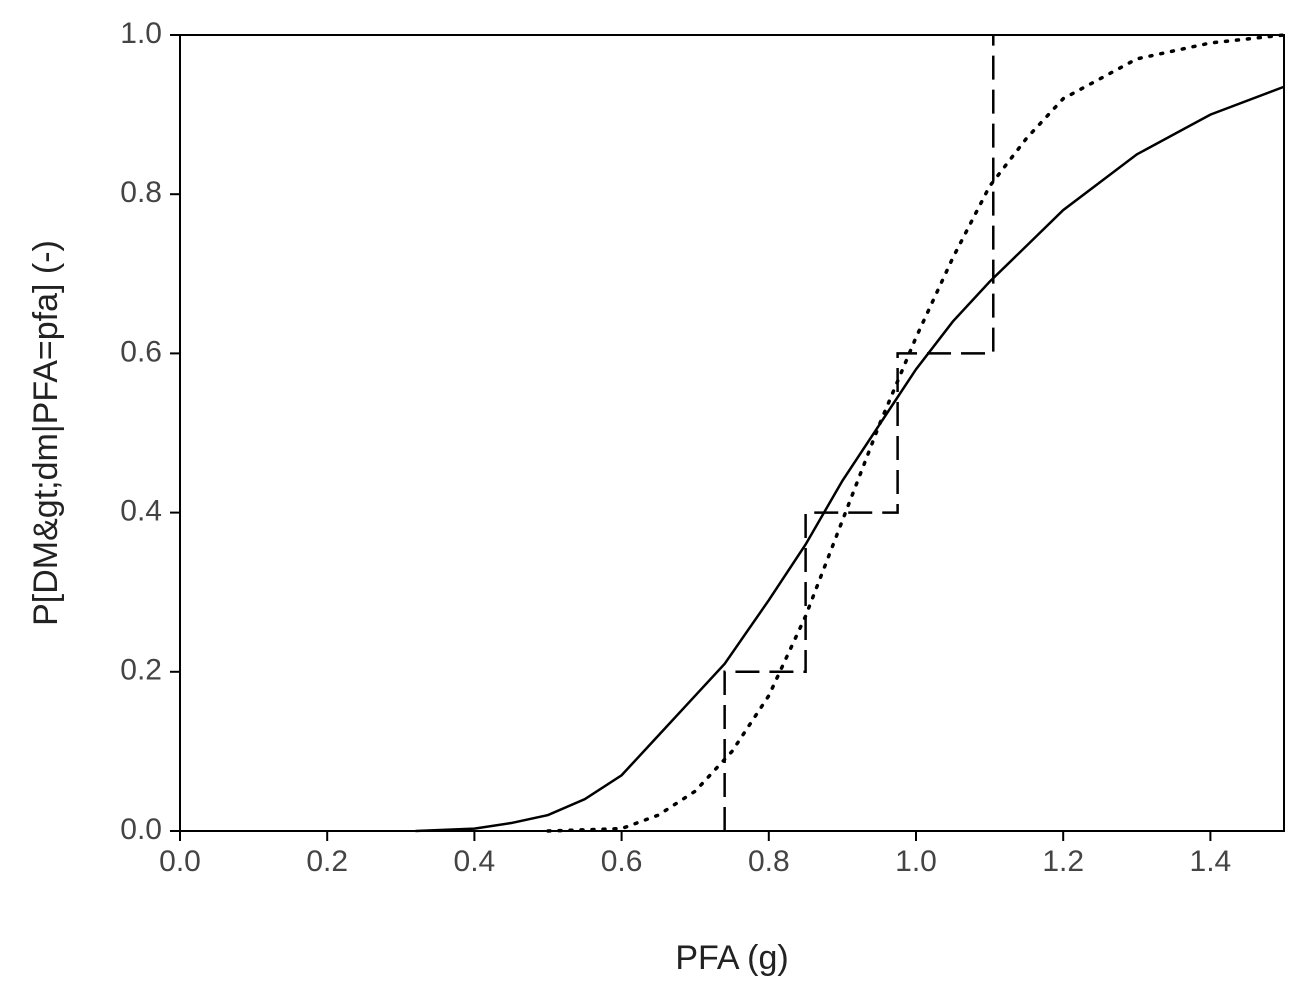  Describe the element at coordinates (475, 861) in the screenshot. I see `x-tick-label: 0.4` at that location.